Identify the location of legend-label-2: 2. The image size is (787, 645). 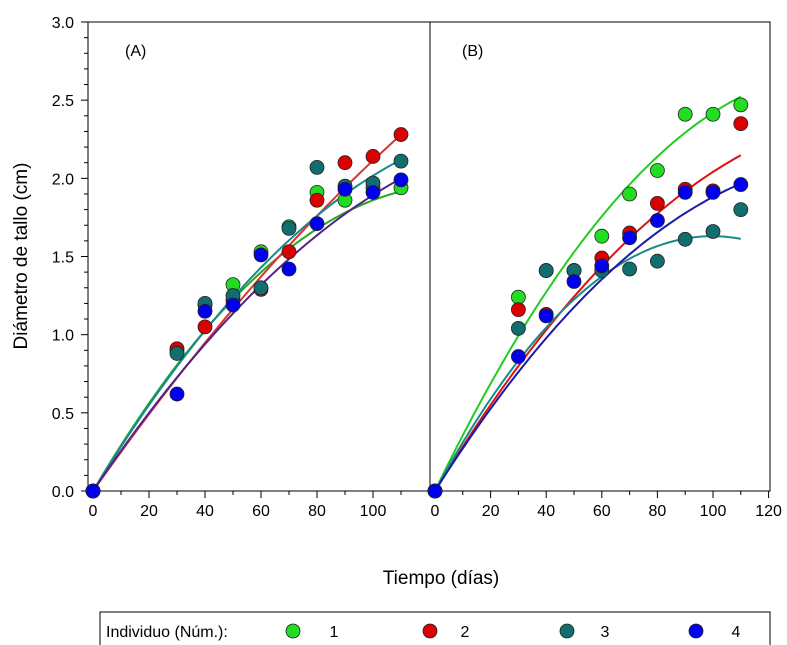
(465, 632).